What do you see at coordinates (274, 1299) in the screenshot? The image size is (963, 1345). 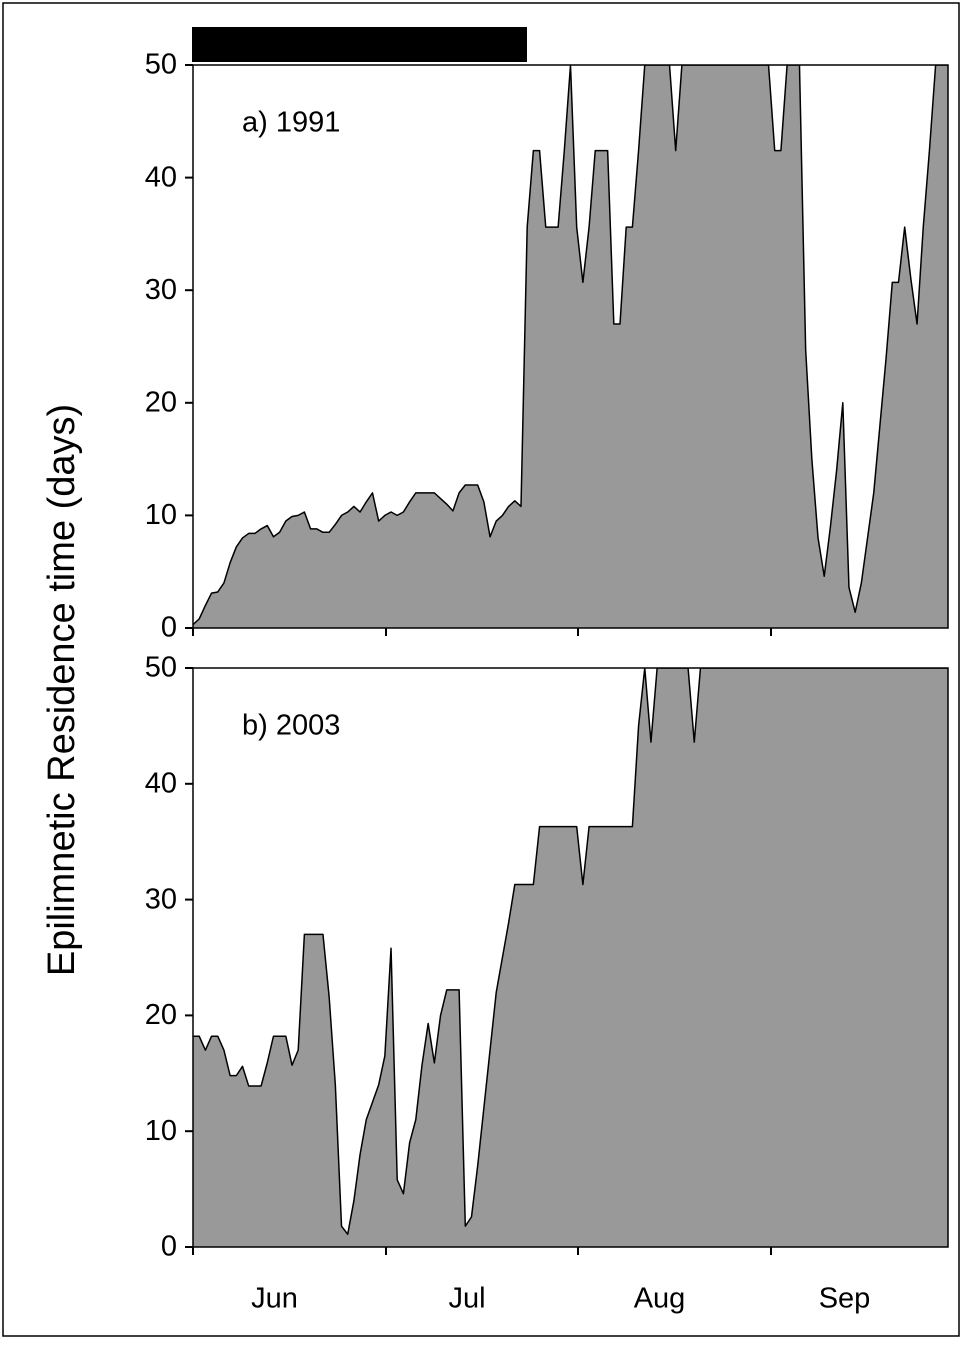 I see `x-tick-label: Jun` at bounding box center [274, 1299].